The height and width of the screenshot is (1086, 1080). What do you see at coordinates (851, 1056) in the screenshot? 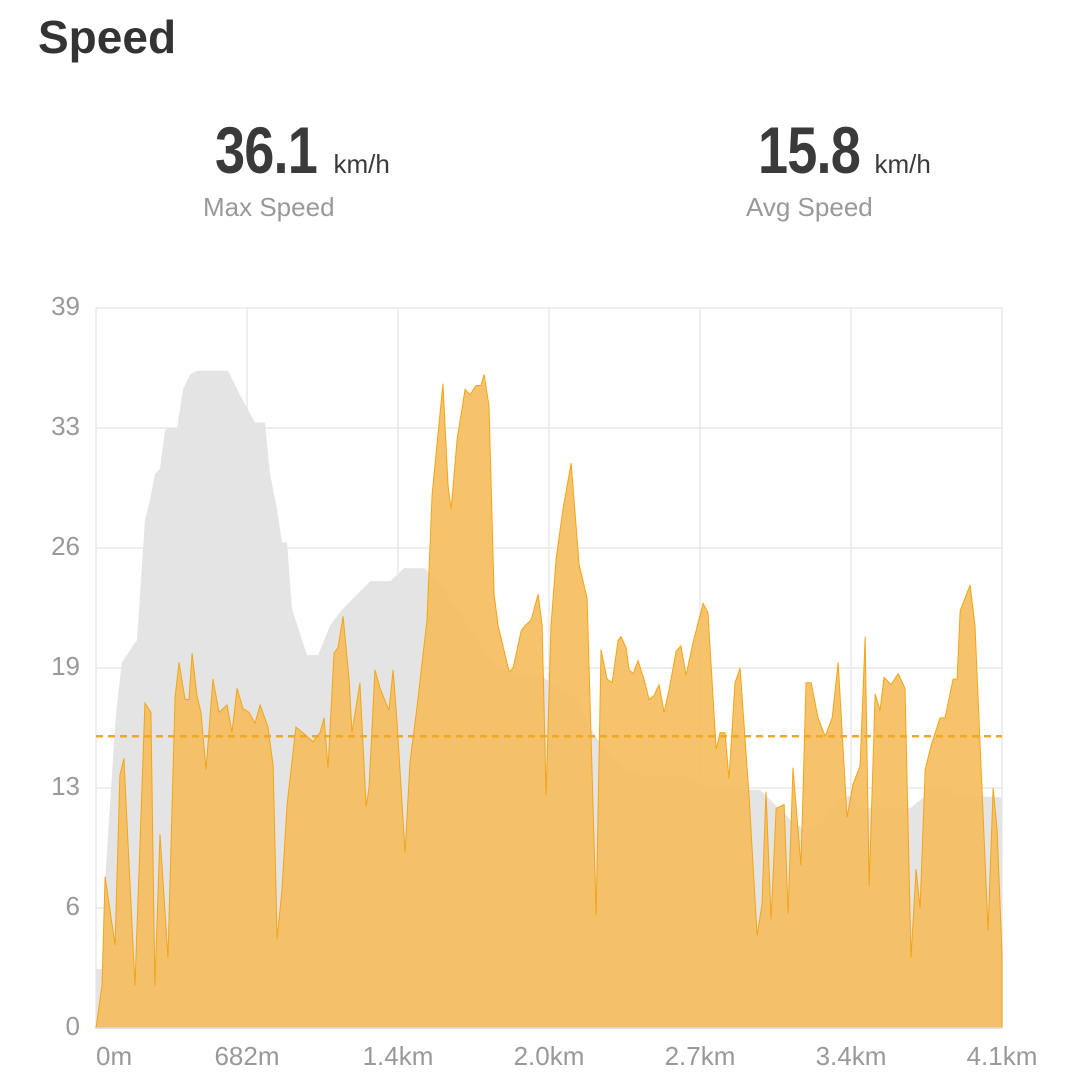
I see `x-tick-label: 3.4km` at bounding box center [851, 1056].